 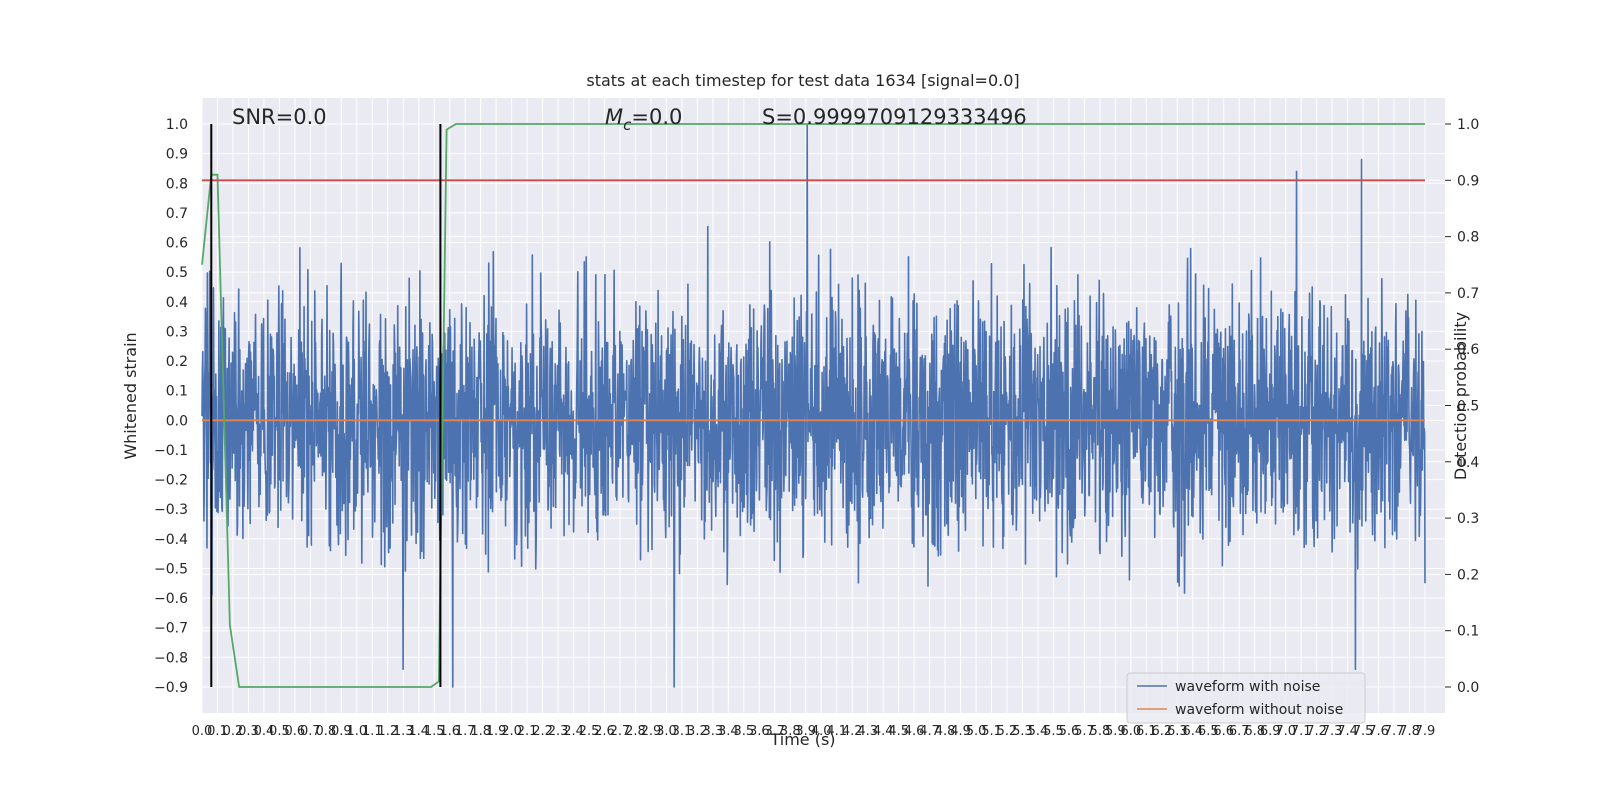 I want to click on x-tick-label: 7.0, so click(x=1285, y=731).